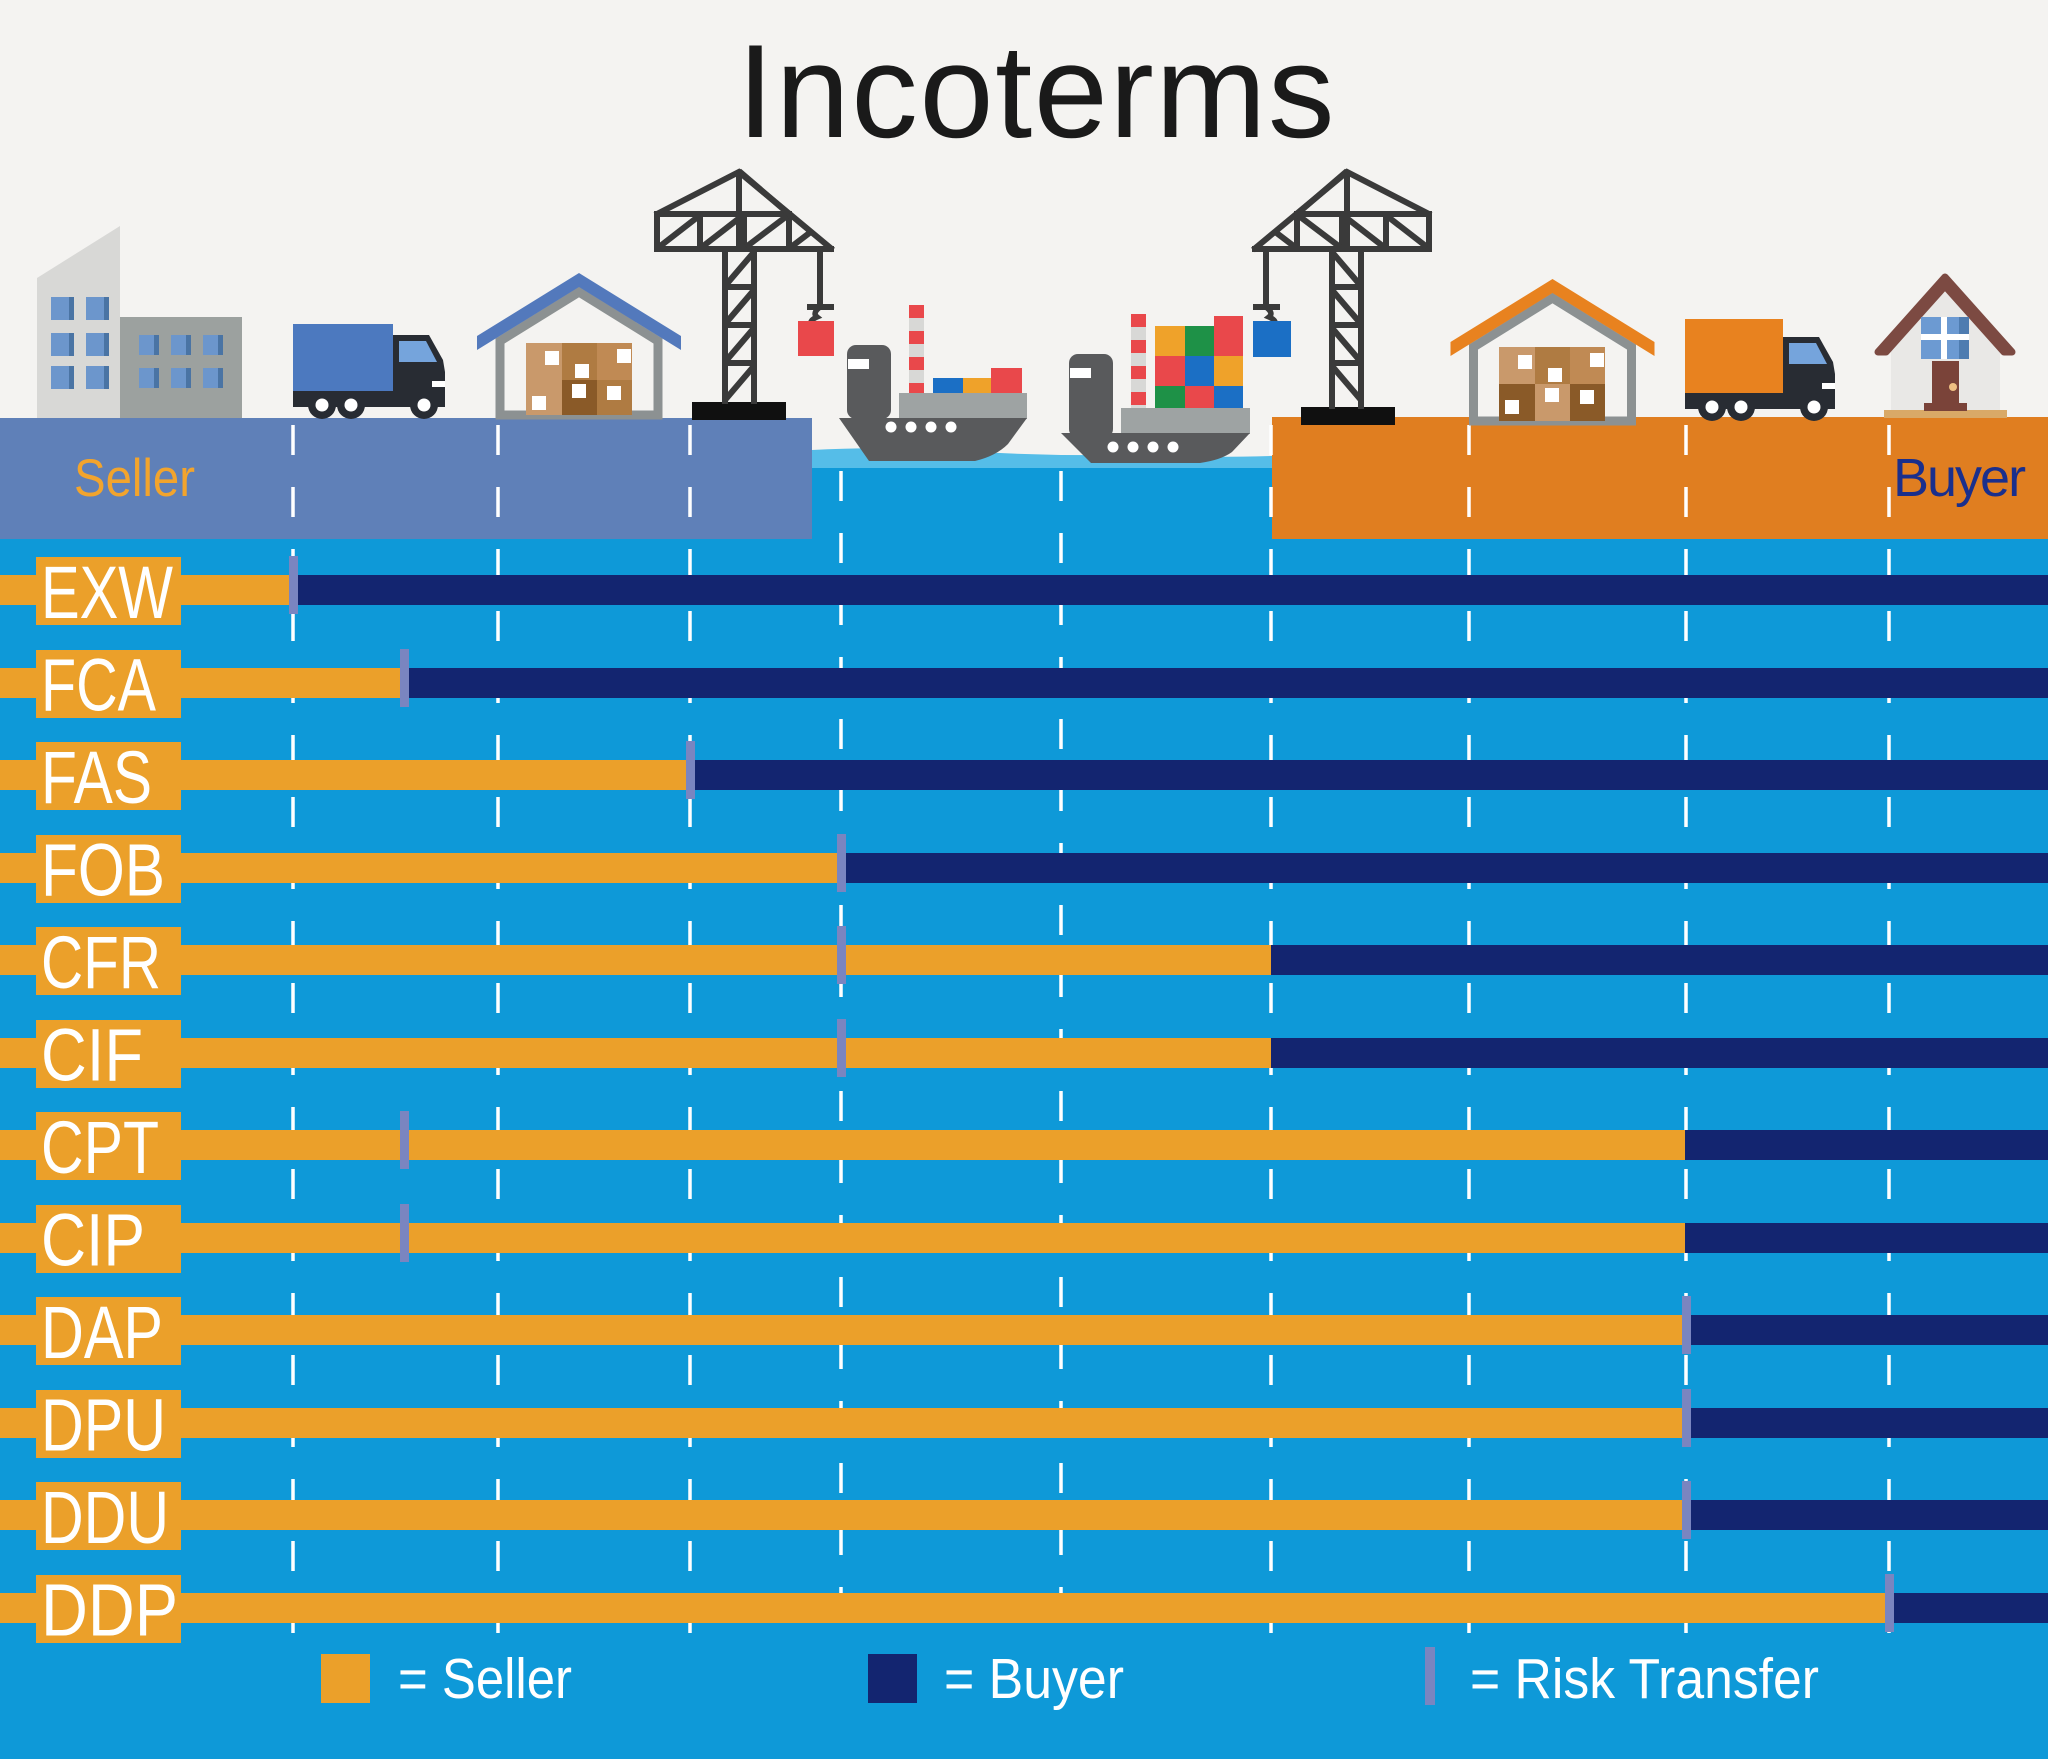  Describe the element at coordinates (98, 685) in the screenshot. I see `svg-text: FCA` at that location.